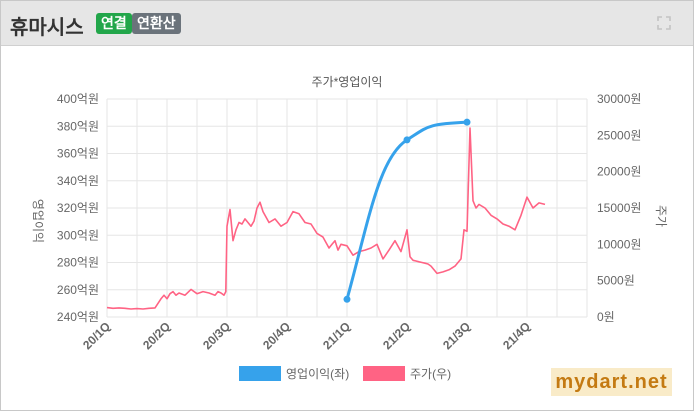  Describe the element at coordinates (664, 23) in the screenshot. I see `expand-icon` at that location.